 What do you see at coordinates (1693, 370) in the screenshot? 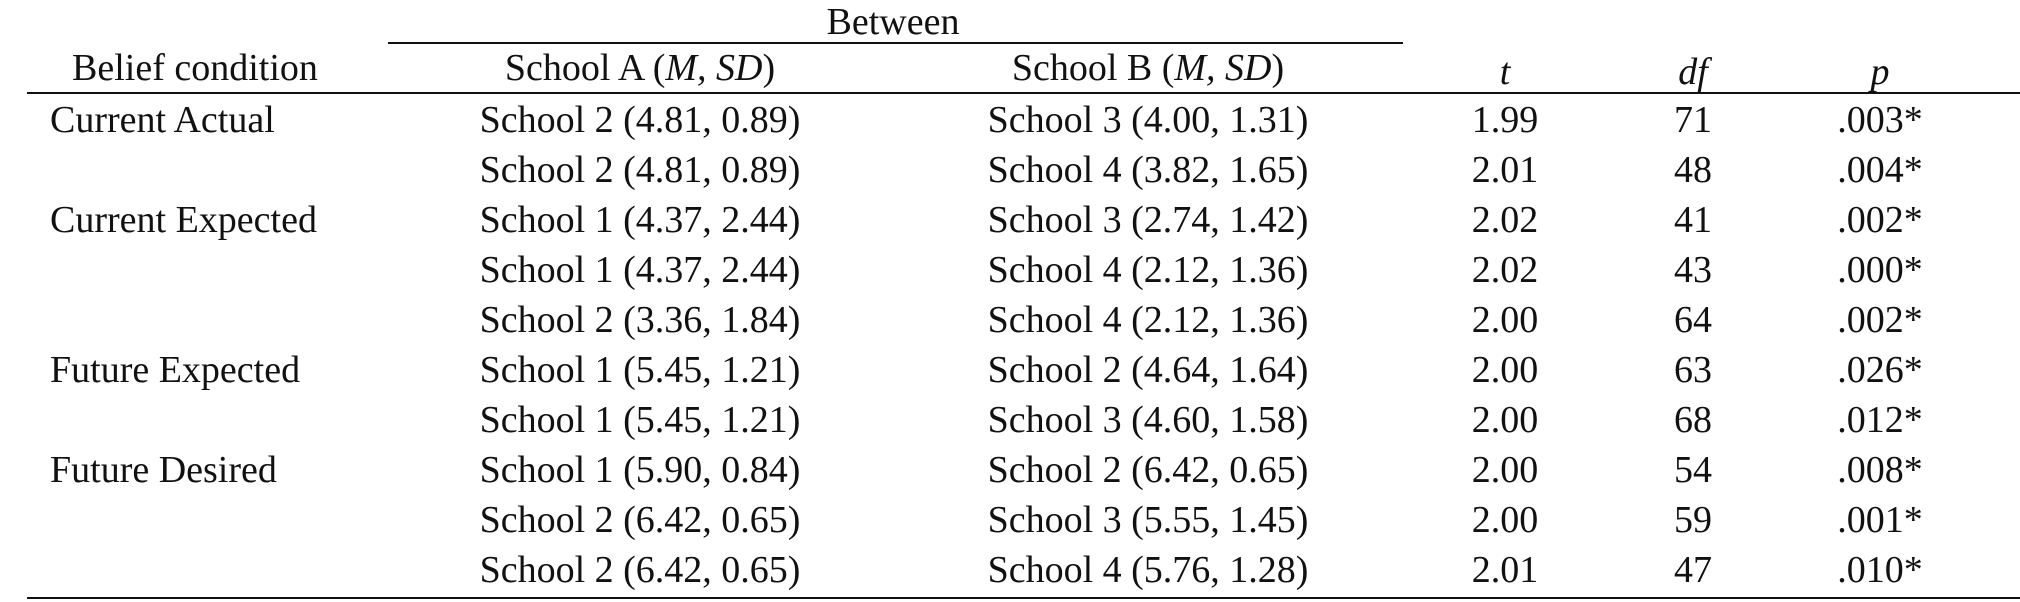
I see `cell-df: 63` at bounding box center [1693, 370].